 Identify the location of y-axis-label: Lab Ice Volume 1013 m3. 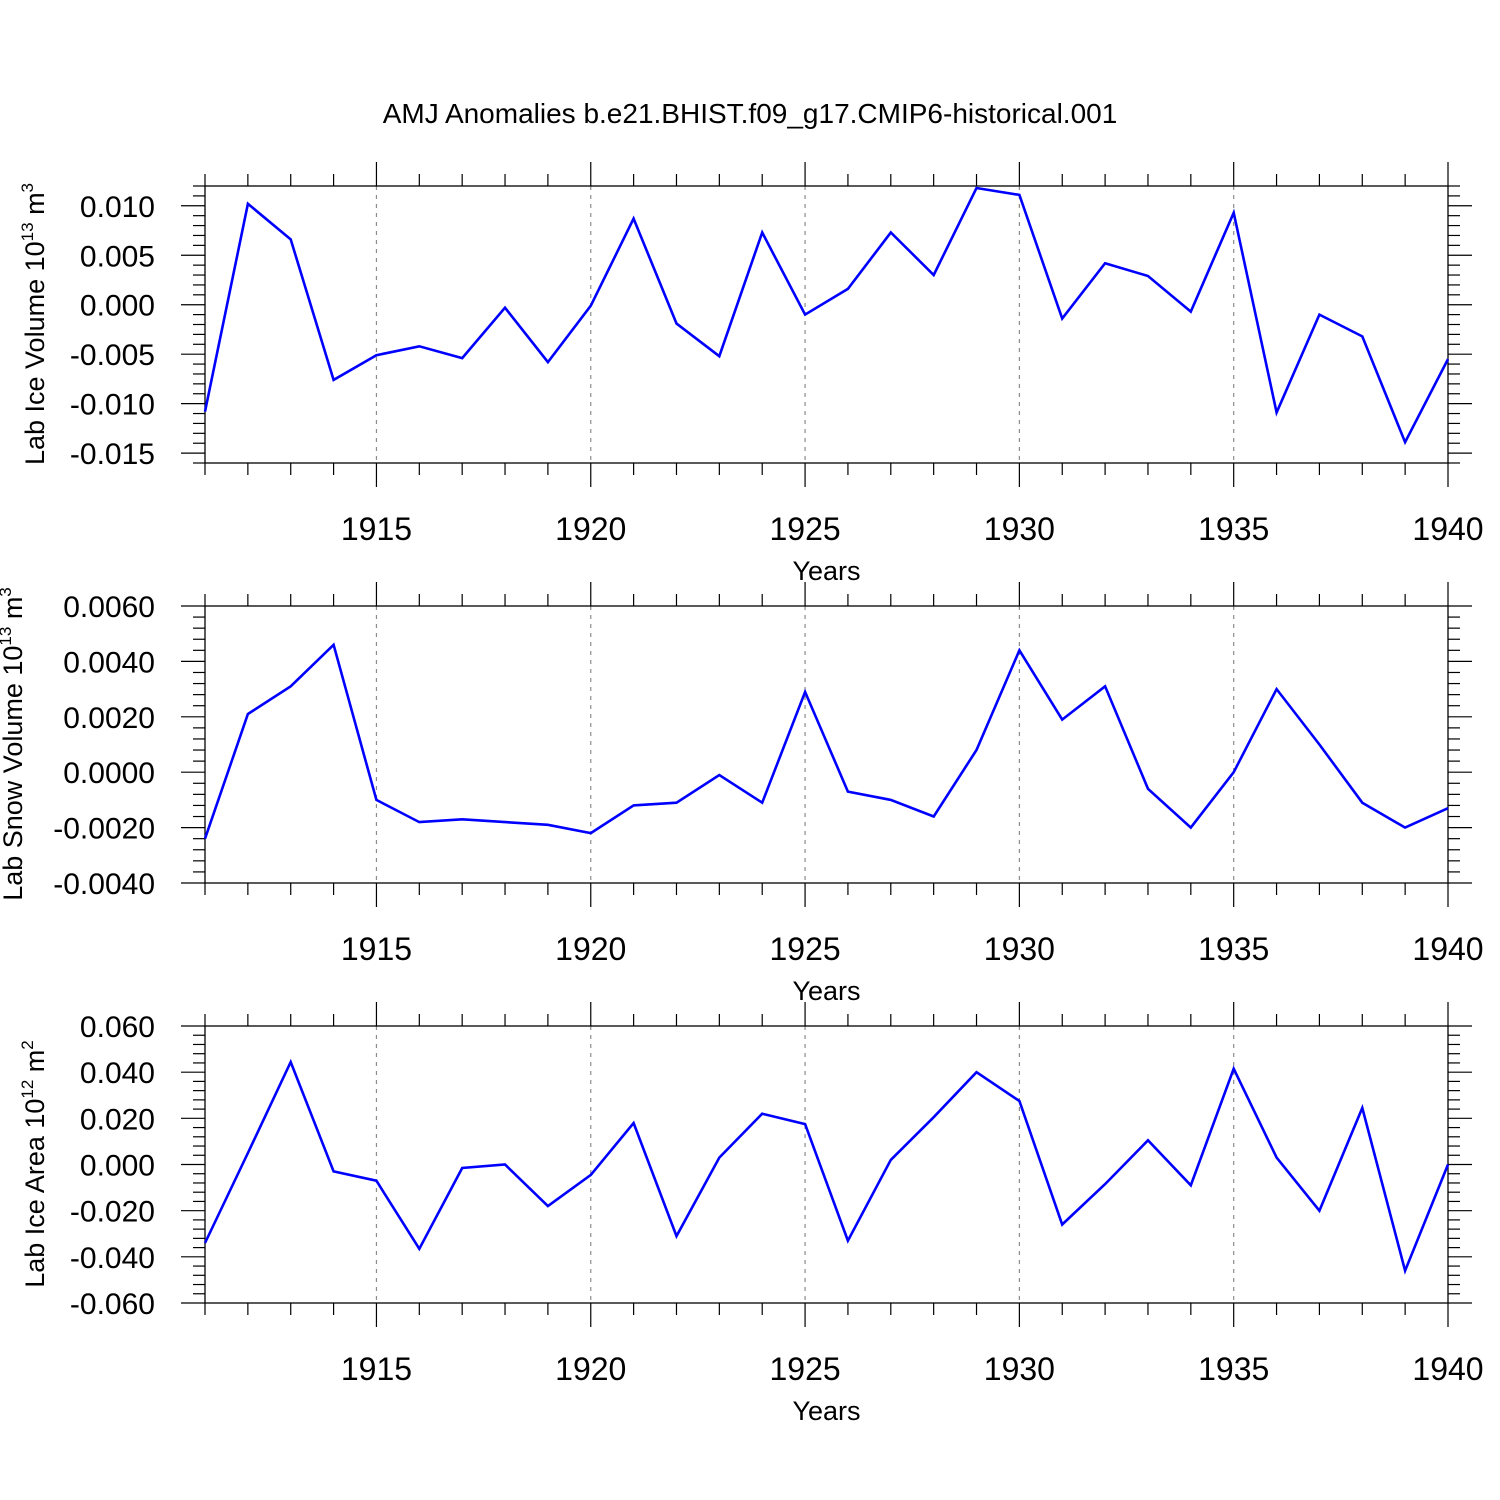
(34, 324).